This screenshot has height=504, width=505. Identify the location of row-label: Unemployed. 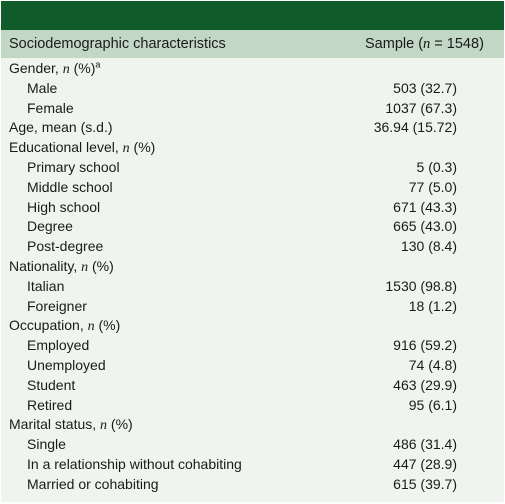
(66, 364).